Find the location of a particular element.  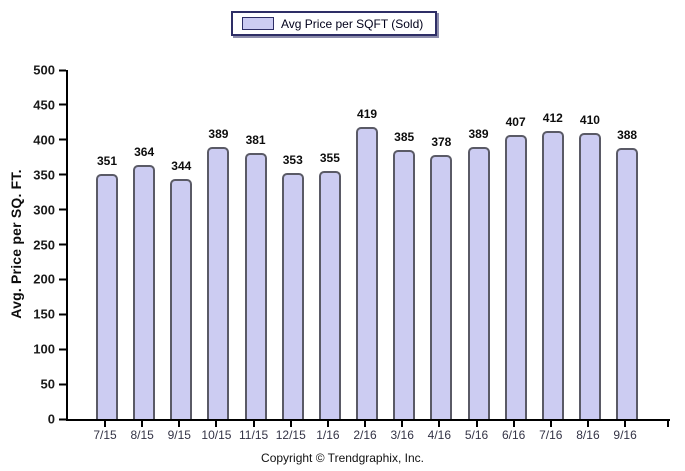

y-tick-label: 50 is located at coordinates (47, 384).